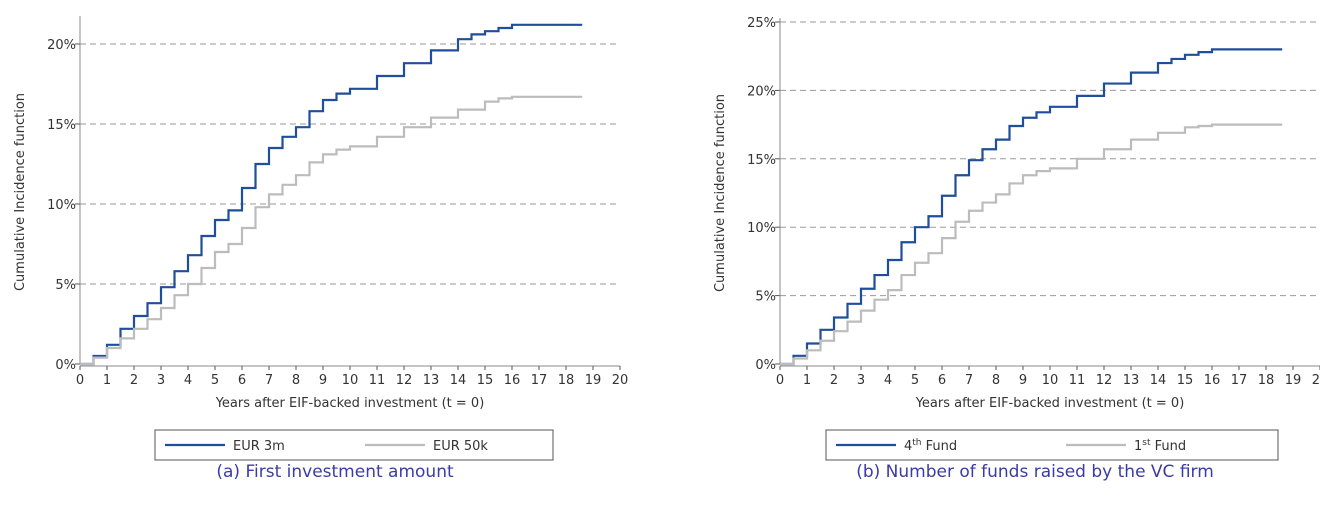 This screenshot has width=1320, height=506. What do you see at coordinates (761, 23) in the screenshot?
I see `b-ytick-label: 25%` at bounding box center [761, 23].